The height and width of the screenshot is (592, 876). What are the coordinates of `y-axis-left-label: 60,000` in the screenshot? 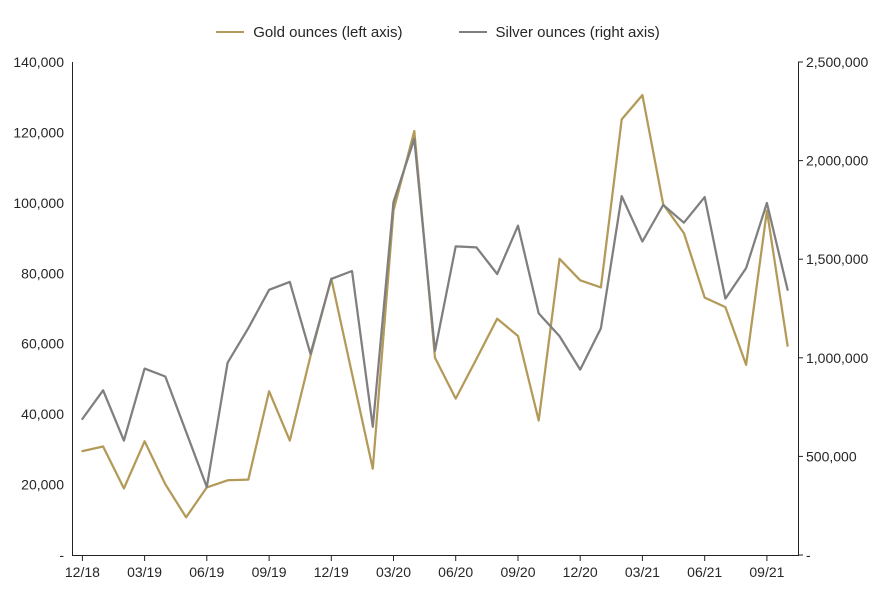 It's located at (42, 344).